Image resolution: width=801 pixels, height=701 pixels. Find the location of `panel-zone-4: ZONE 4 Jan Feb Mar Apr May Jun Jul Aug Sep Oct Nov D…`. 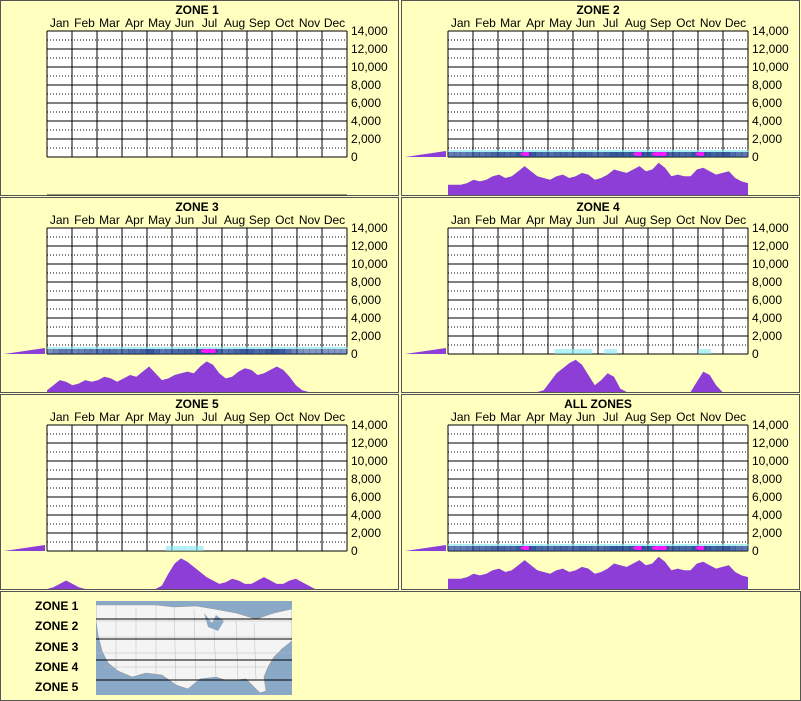

panel-zone-4: ZONE 4 Jan Feb Mar Apr May Jun Jul Aug Sep Oct Nov D… is located at coordinates (600, 295).